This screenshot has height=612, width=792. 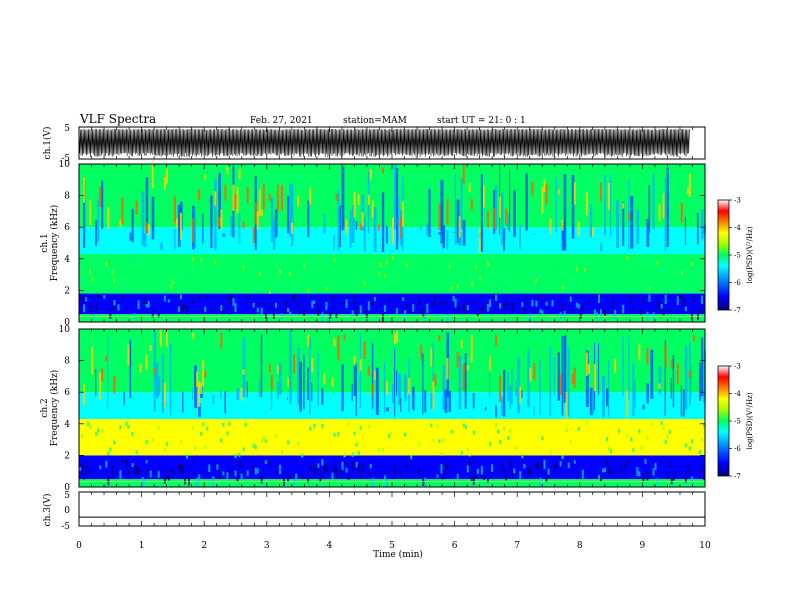 What do you see at coordinates (737, 283) in the screenshot?
I see `colorbar-ch1-tick--6: -6` at bounding box center [737, 283].